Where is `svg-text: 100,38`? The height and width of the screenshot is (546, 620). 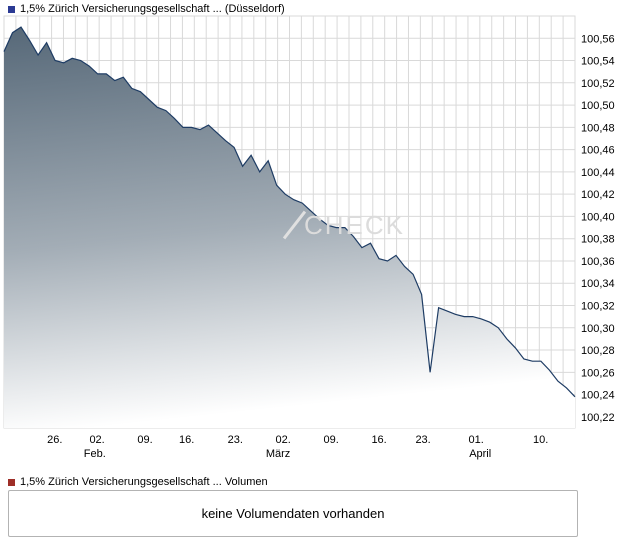
svg-text: 100,38 is located at coordinates (598, 240).